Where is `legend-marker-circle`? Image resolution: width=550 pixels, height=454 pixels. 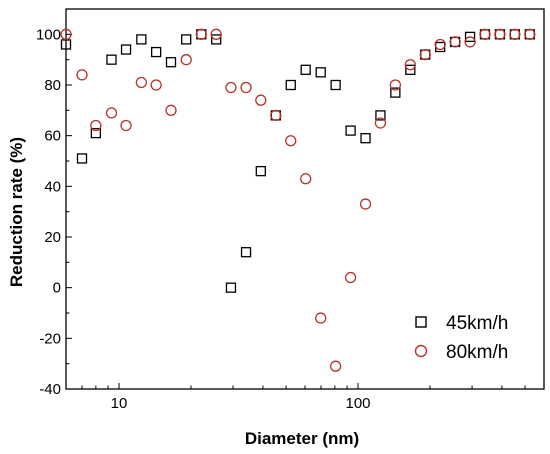 legend-marker-circle is located at coordinates (421, 351).